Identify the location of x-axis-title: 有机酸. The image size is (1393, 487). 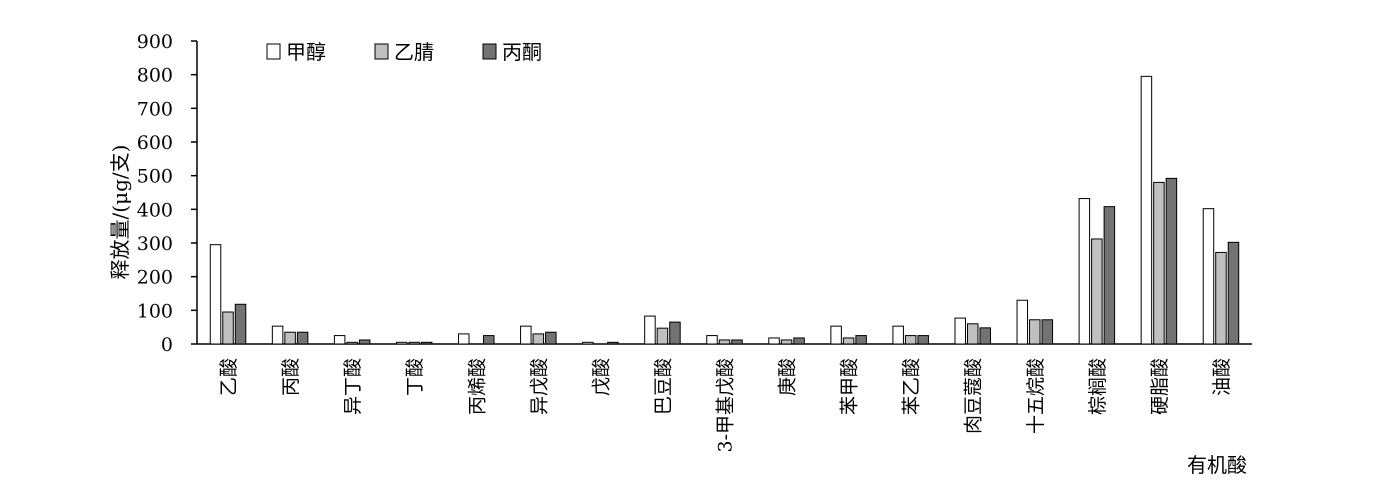
(1217, 465).